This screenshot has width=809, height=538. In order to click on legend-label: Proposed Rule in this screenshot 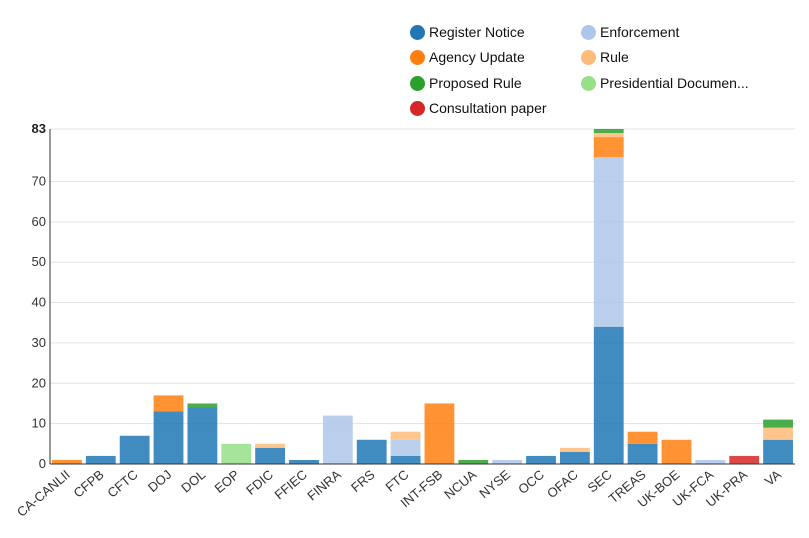, I will do `click(475, 83)`.